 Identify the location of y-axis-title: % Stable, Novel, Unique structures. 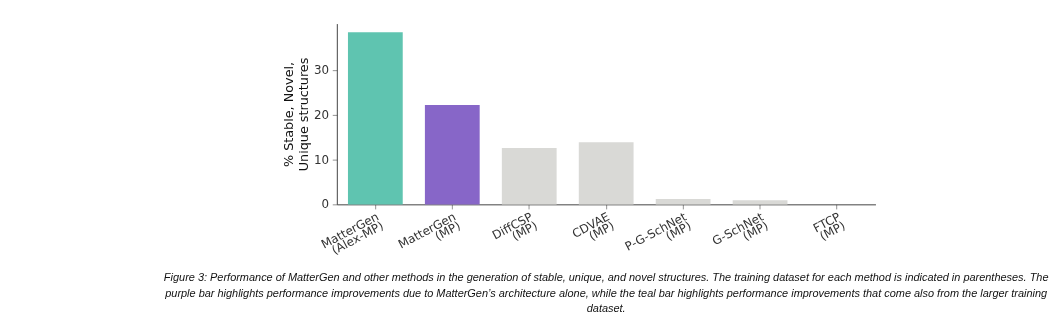
(296, 114).